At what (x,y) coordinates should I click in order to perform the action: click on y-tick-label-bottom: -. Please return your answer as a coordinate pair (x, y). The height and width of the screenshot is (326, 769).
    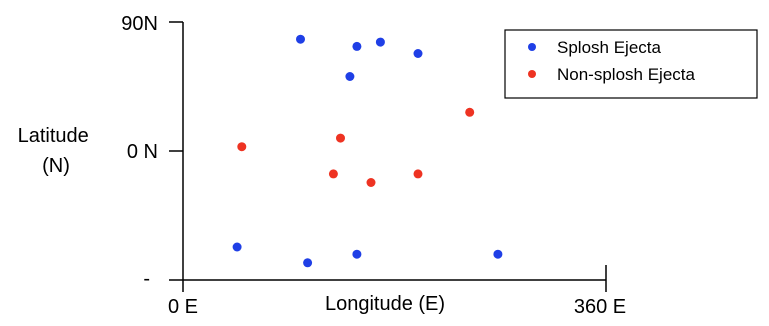
    Looking at the image, I should click on (146, 279).